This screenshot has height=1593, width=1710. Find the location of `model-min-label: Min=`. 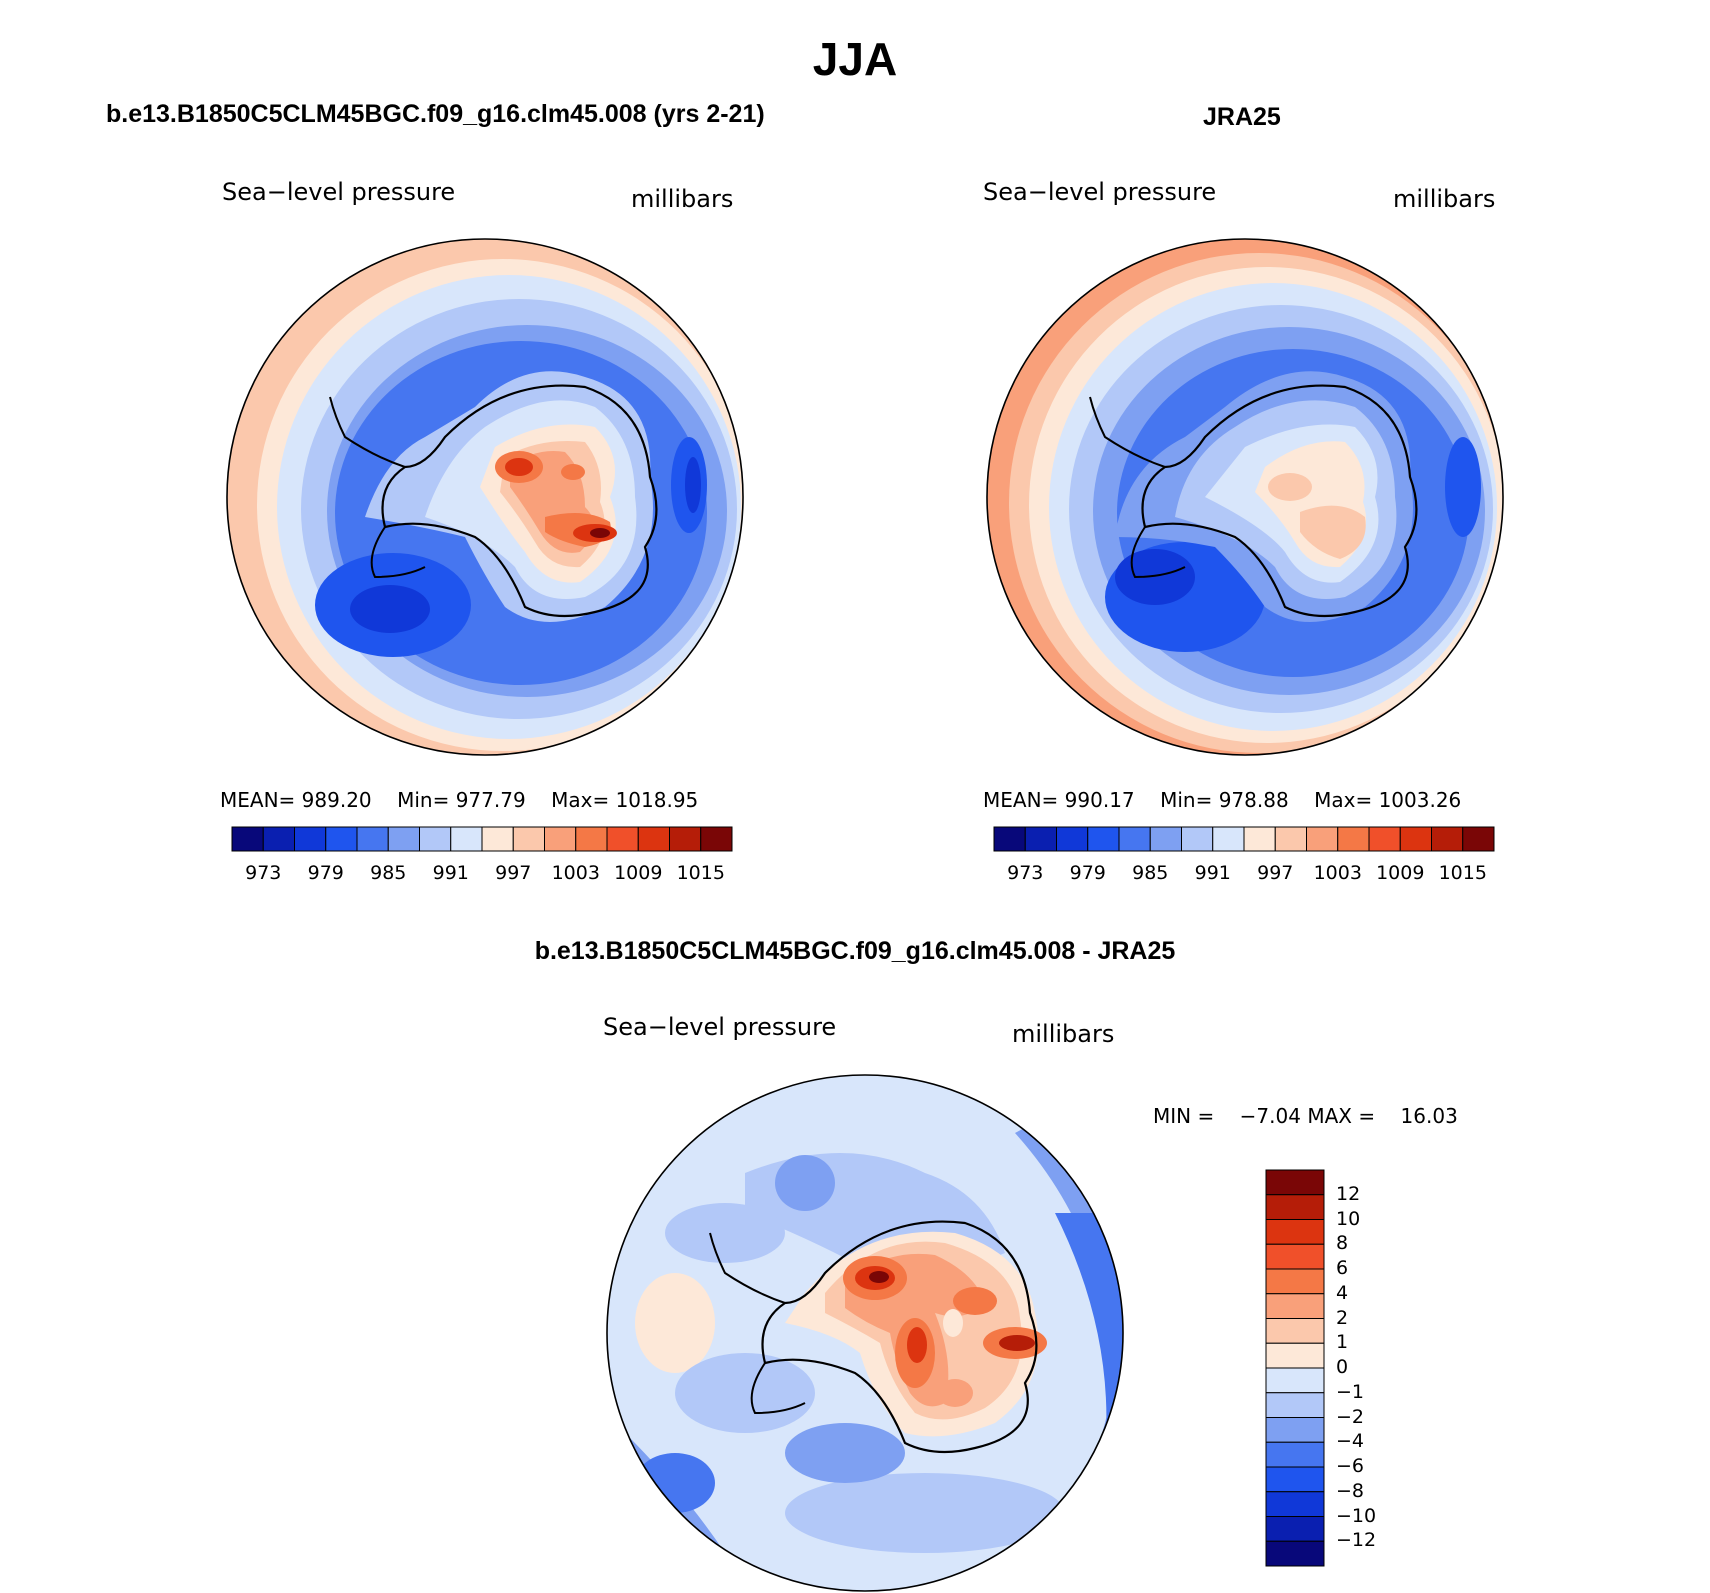

model-min-label: Min= is located at coordinates (423, 800).